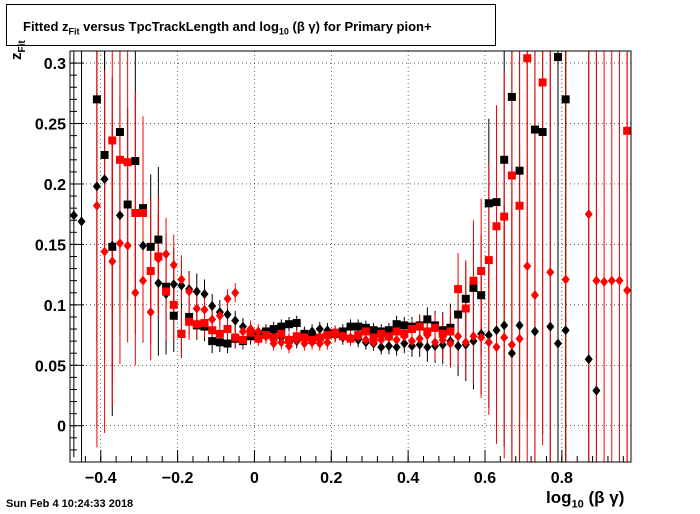 This screenshot has height=514, width=700. Describe the element at coordinates (61, 427) in the screenshot. I see `y-tick-label: 0` at that location.